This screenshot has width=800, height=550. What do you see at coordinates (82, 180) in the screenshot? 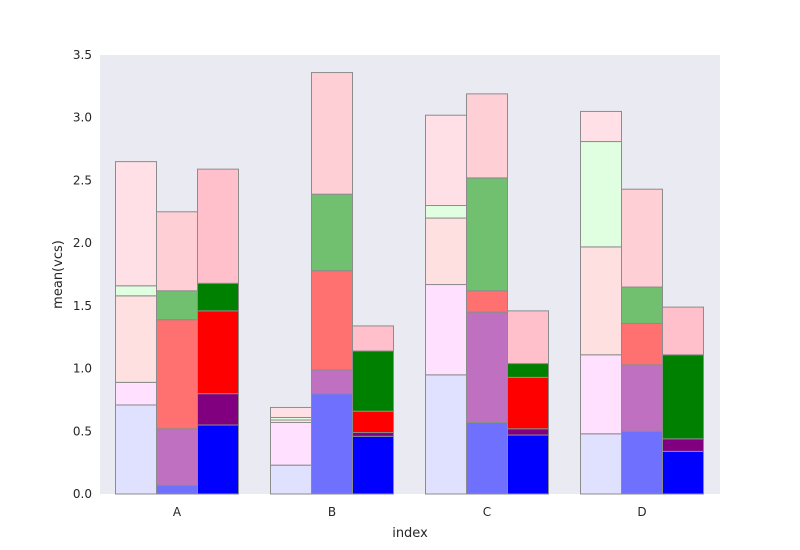
I see `y-tick-label: 2.5` at bounding box center [82, 180].